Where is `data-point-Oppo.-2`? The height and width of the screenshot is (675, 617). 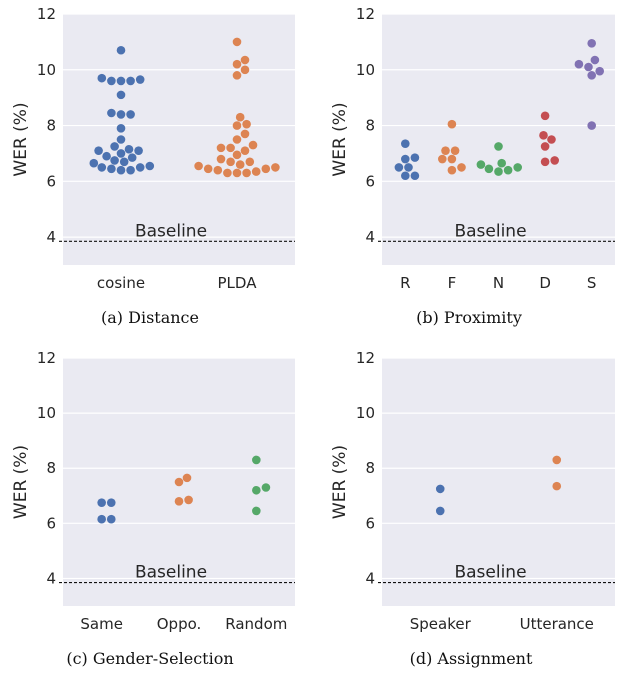
data-point-Oppo.-2 is located at coordinates (179, 482).